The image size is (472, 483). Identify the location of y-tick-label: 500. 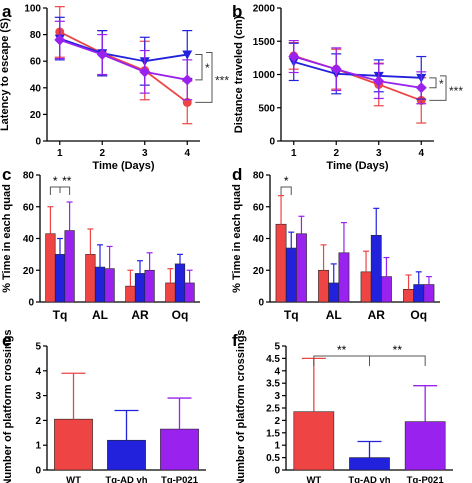
(266, 108).